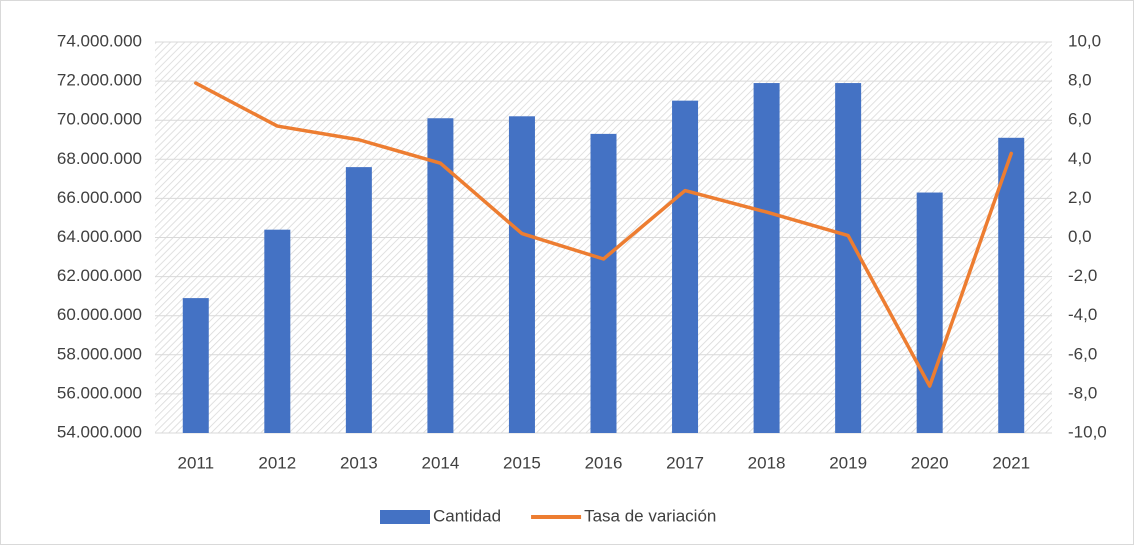 The width and height of the screenshot is (1139, 551). Describe the element at coordinates (277, 462) in the screenshot. I see `x-tick-label: 2012` at that location.